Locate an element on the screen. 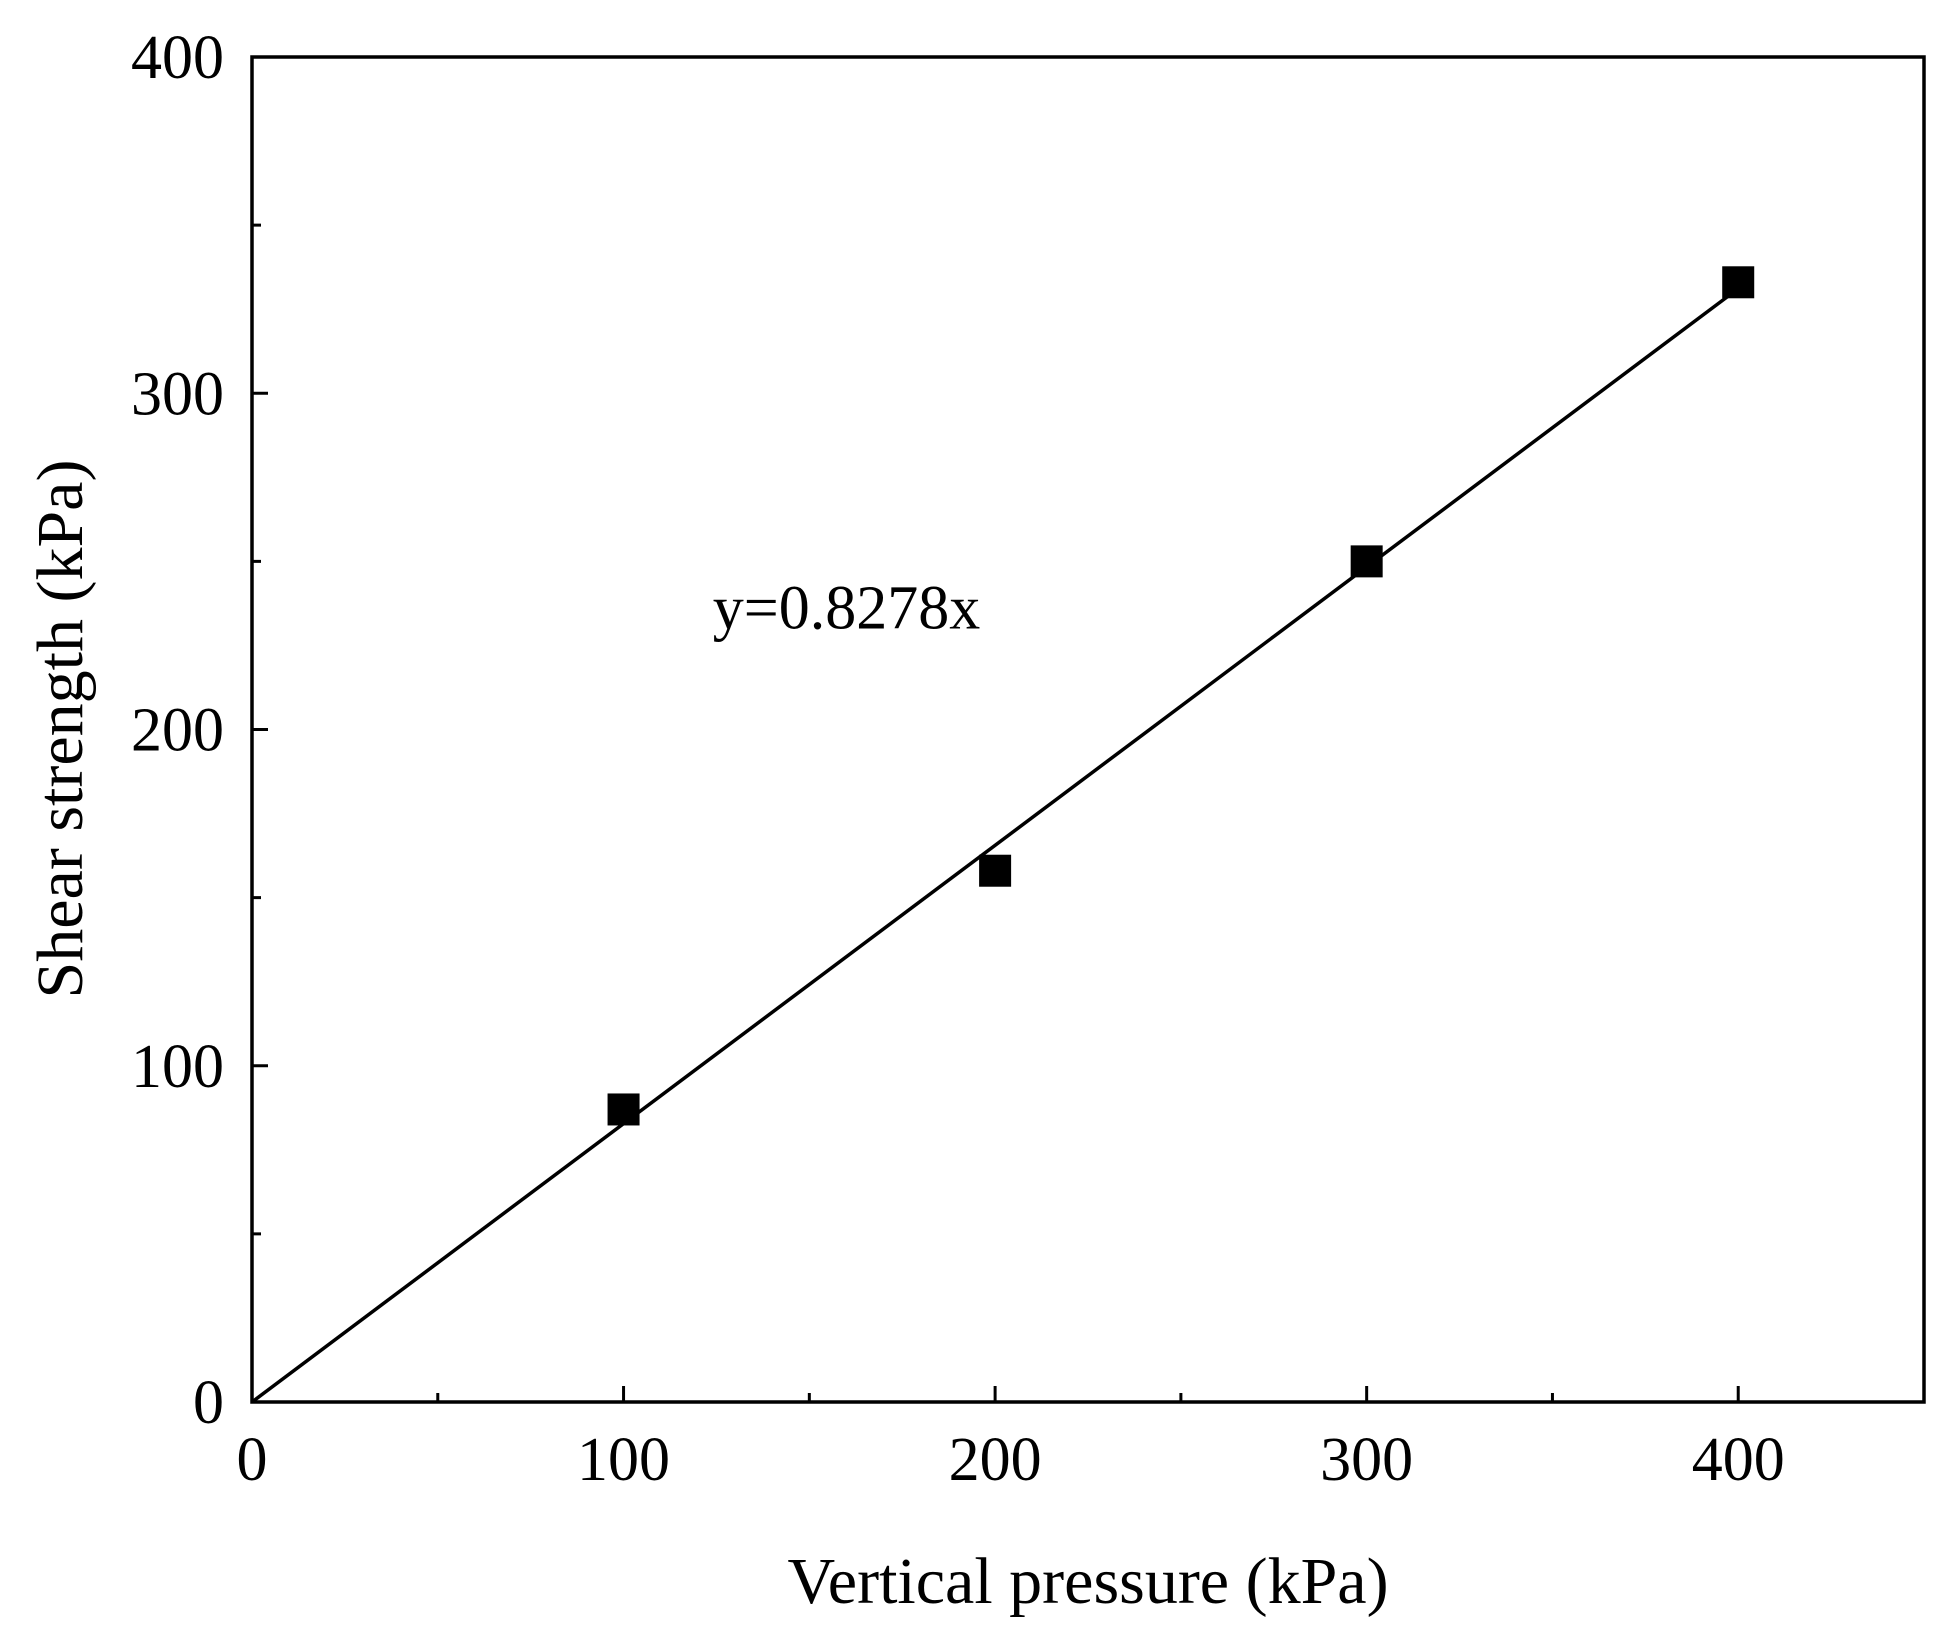 The image size is (1943, 1645). x-tick-label: 300 is located at coordinates (1366, 1460).